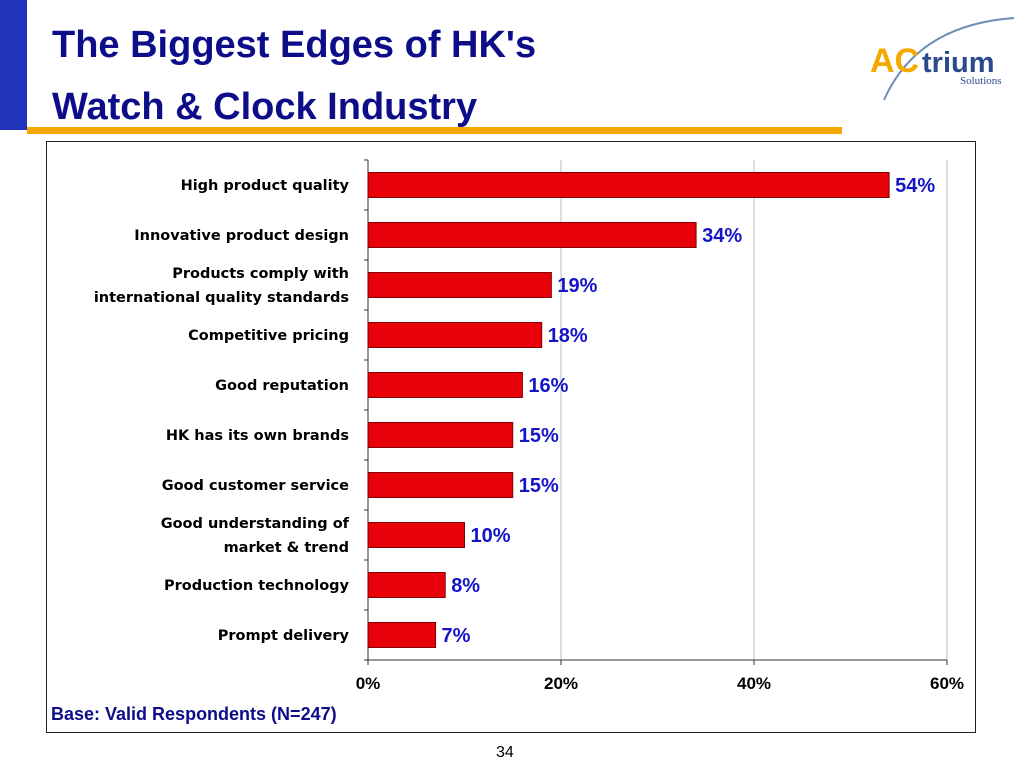 This screenshot has height=768, width=1024. What do you see at coordinates (257, 586) in the screenshot?
I see `category-label: Production technology` at bounding box center [257, 586].